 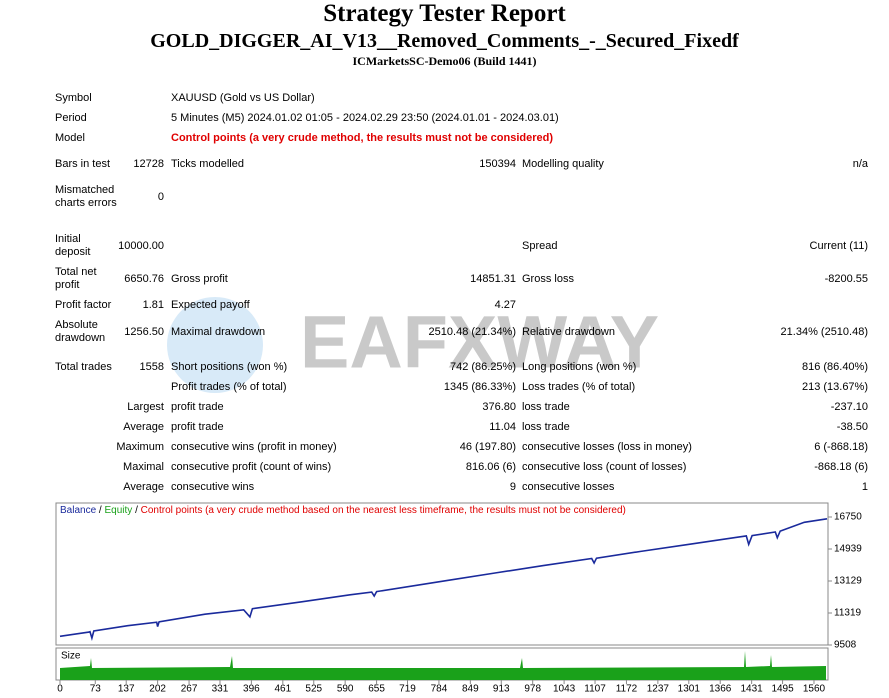 I want to click on value: 21.34% (2510.48), so click(x=824, y=332).